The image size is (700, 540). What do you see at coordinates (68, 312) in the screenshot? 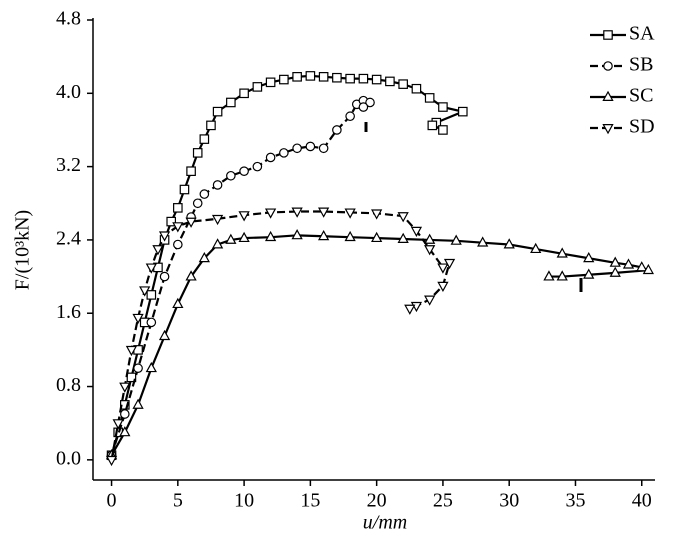
I see `y-tick-label: 1.6` at bounding box center [68, 312].